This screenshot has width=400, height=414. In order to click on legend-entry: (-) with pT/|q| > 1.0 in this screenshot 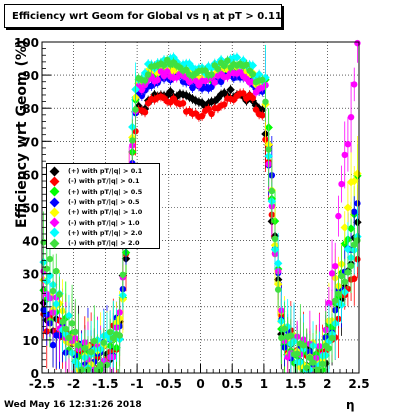, I will do `click(104, 222)`.